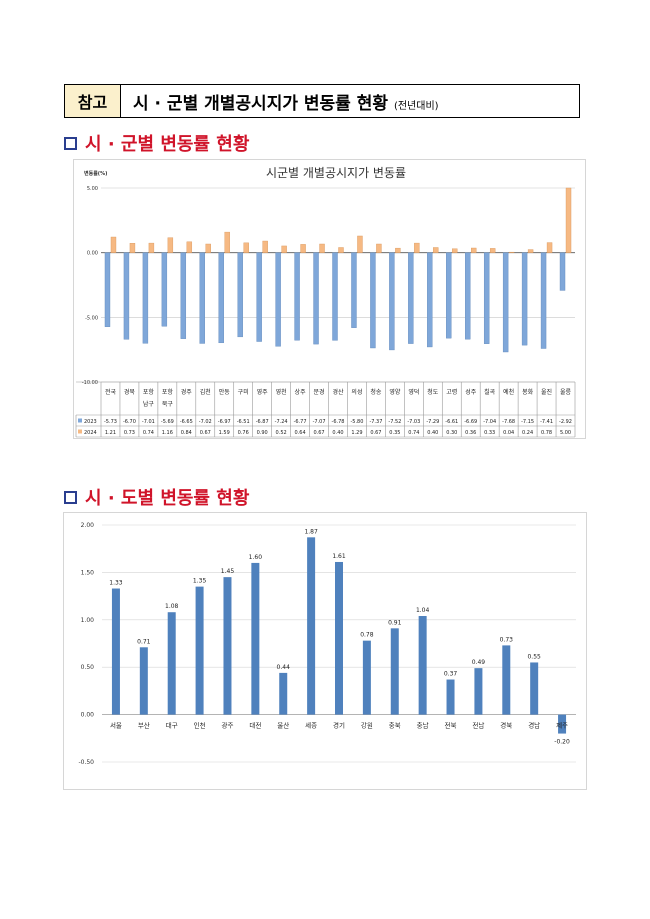  Describe the element at coordinates (243, 433) in the screenshot. I see `chart1-table-cell: 0.76` at that location.